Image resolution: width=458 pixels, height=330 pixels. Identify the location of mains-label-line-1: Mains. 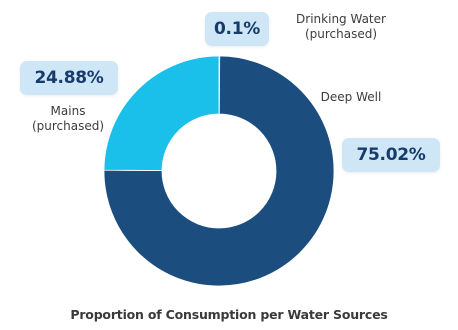
(68, 111).